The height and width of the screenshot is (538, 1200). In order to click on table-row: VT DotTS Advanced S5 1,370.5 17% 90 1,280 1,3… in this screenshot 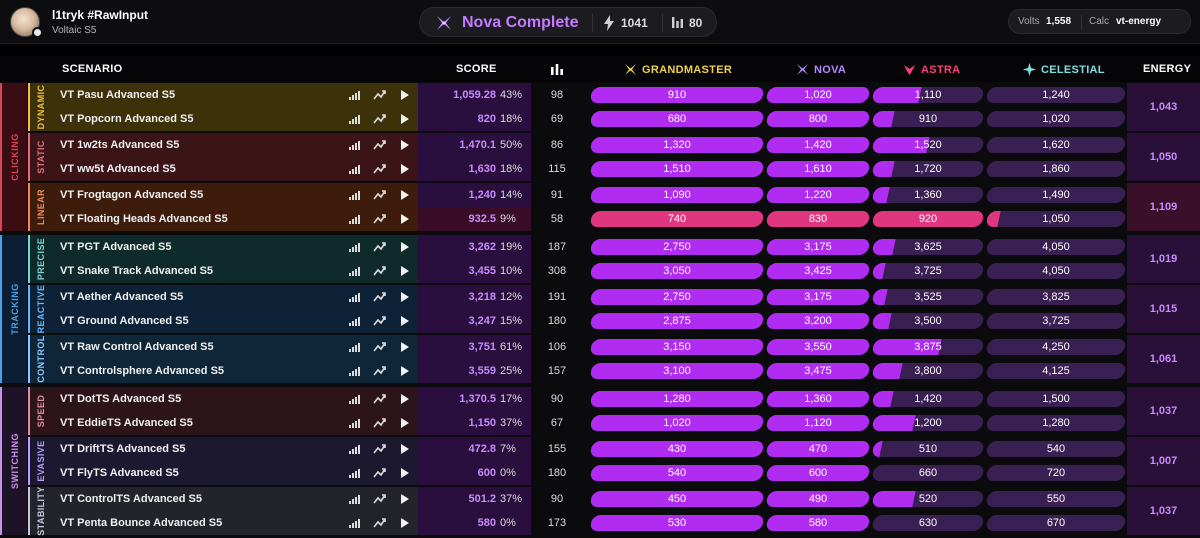, I will do `click(626, 399)`.